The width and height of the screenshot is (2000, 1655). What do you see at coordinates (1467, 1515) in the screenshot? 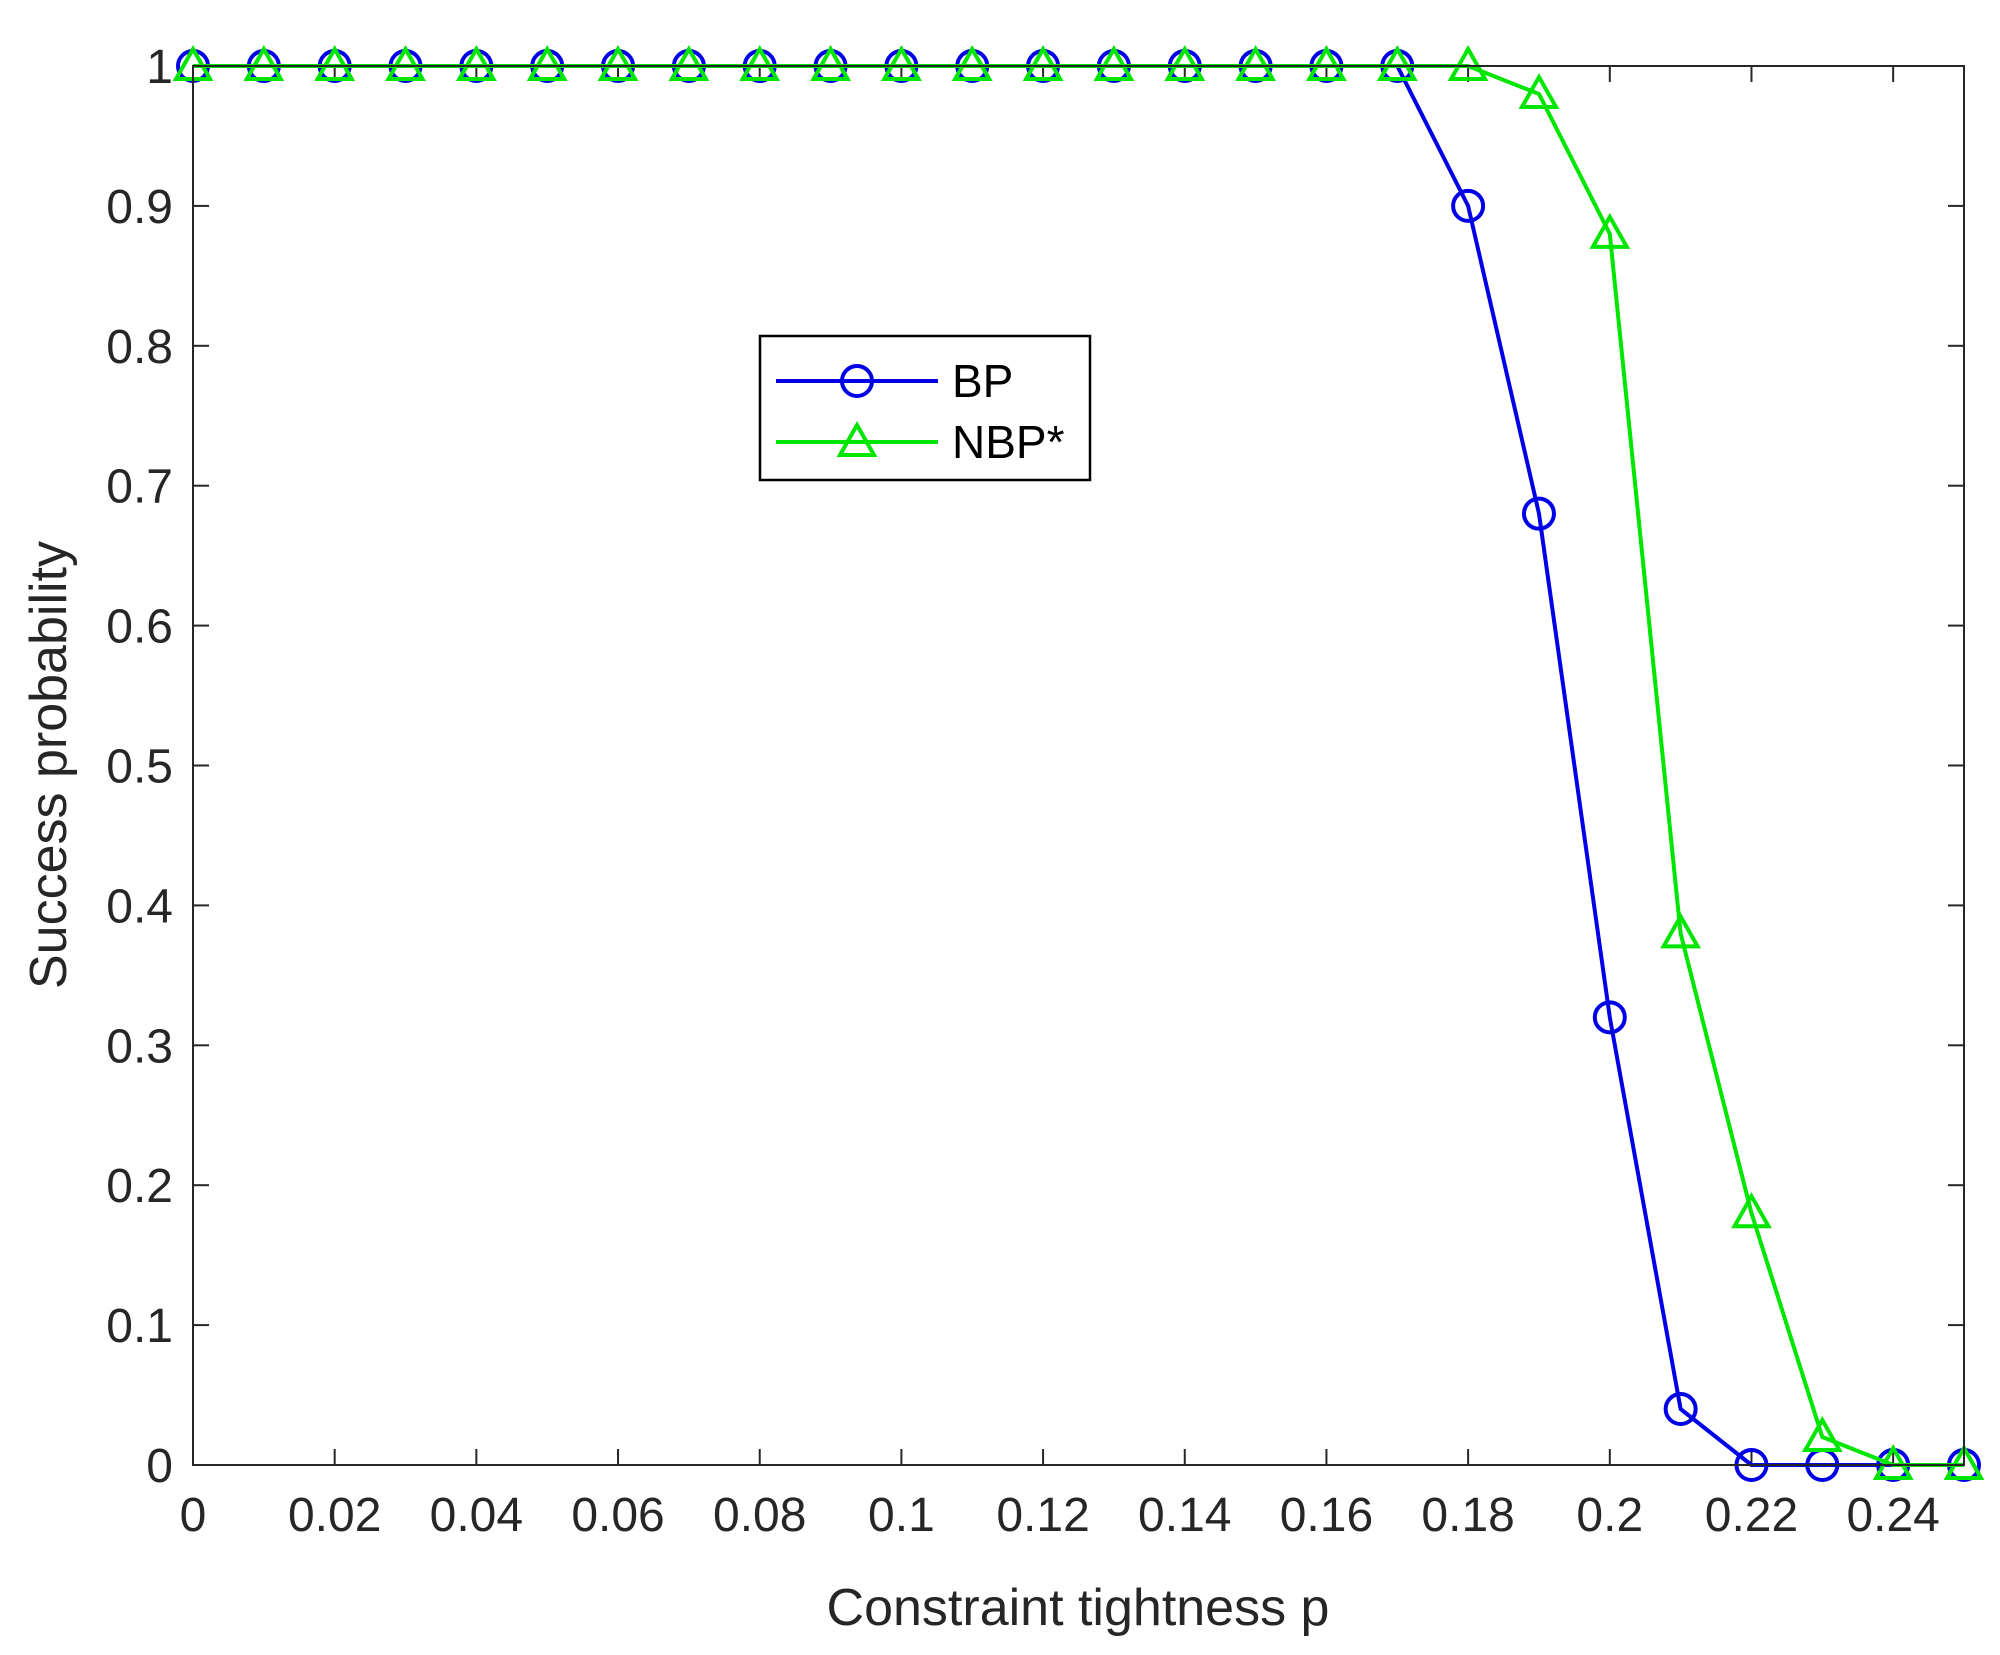
I see `x-tick-label: 0.18` at bounding box center [1467, 1515].